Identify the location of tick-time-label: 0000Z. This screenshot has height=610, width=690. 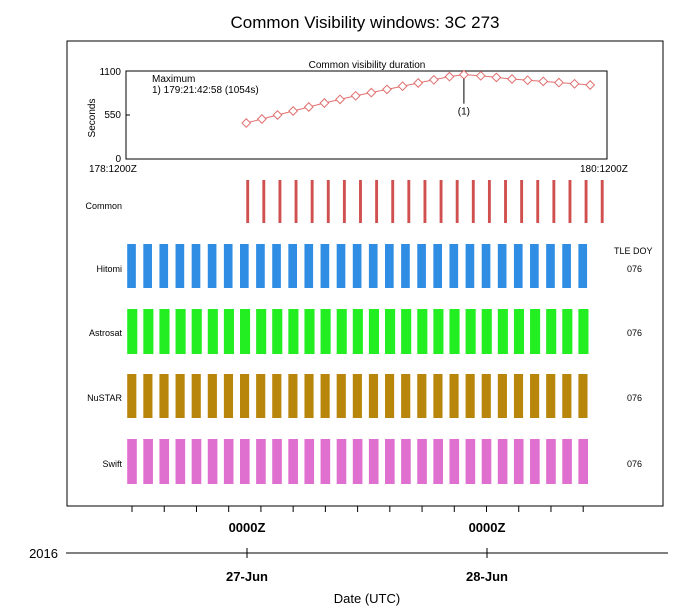
(487, 527).